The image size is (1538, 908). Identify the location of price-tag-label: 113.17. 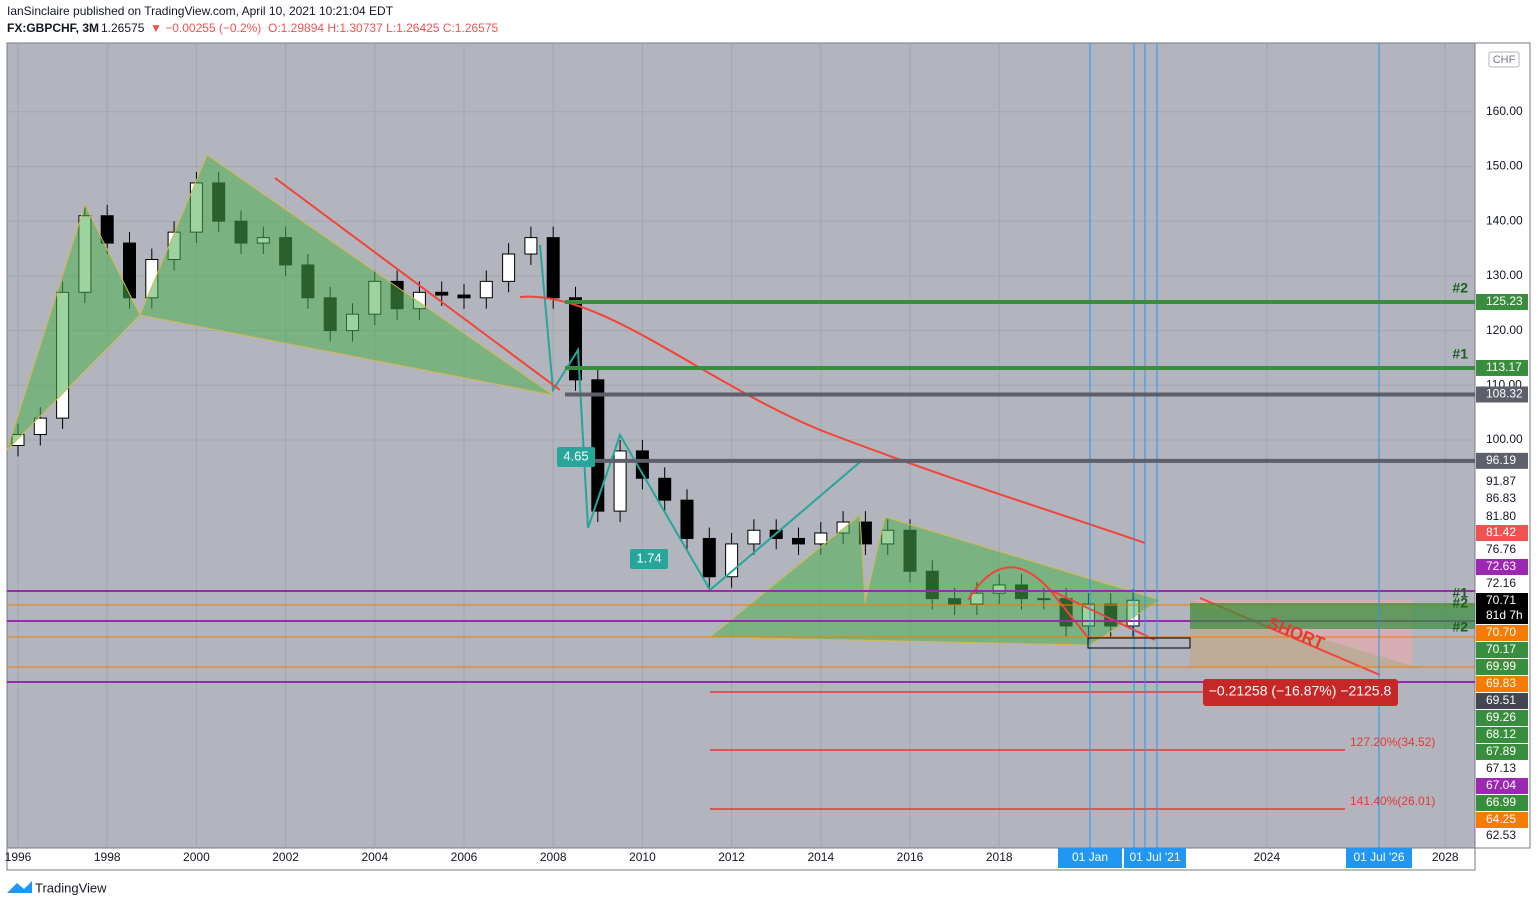
(1504, 367).